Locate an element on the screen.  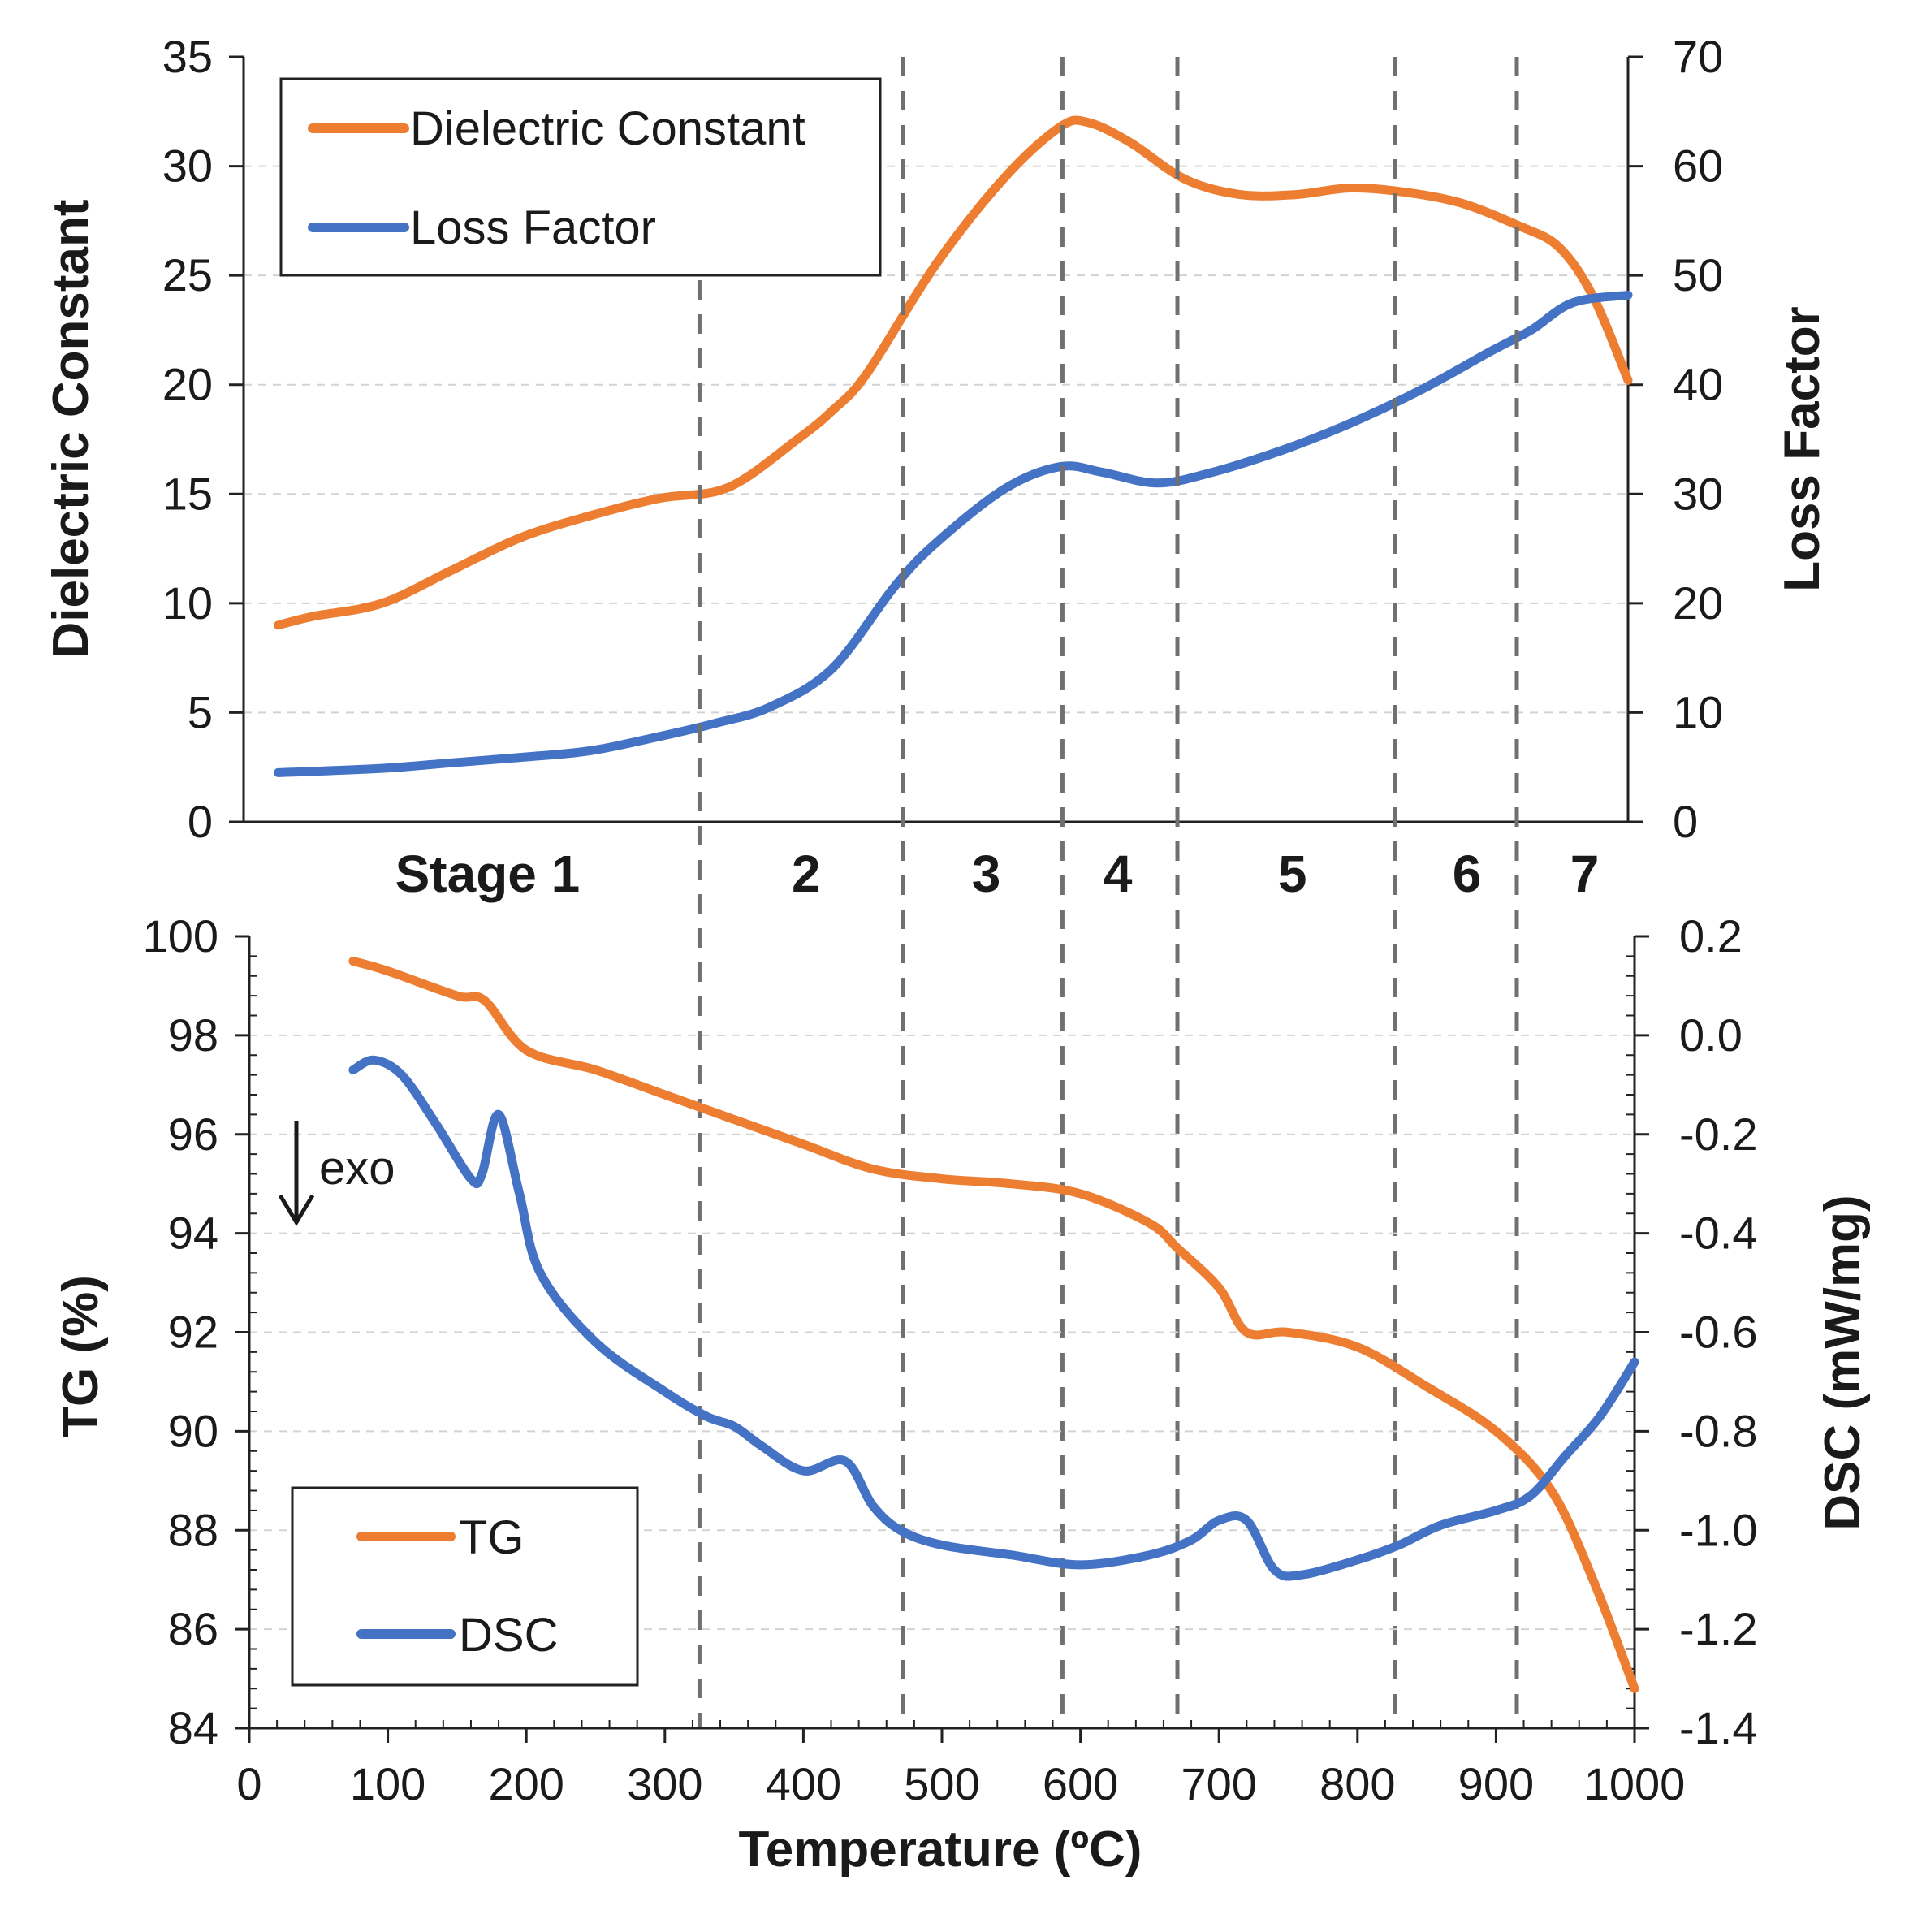
x-tick-label: 0 is located at coordinates (248, 1784).